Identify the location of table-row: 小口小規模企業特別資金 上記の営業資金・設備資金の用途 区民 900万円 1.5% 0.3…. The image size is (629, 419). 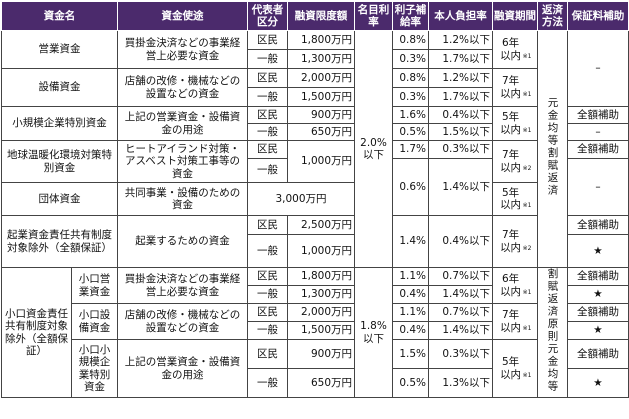
(315, 368).